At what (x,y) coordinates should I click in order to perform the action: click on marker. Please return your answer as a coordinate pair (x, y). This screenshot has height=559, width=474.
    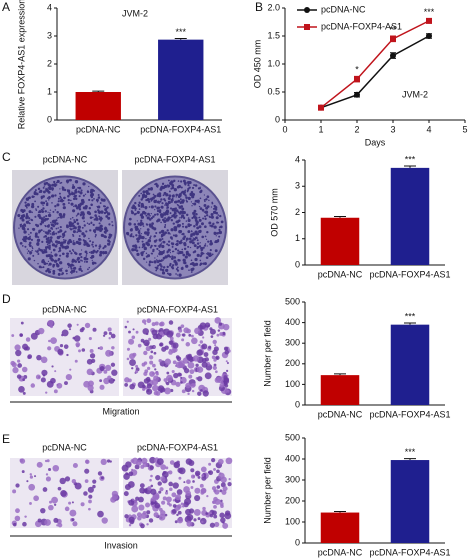
    Looking at the image, I should click on (357, 79).